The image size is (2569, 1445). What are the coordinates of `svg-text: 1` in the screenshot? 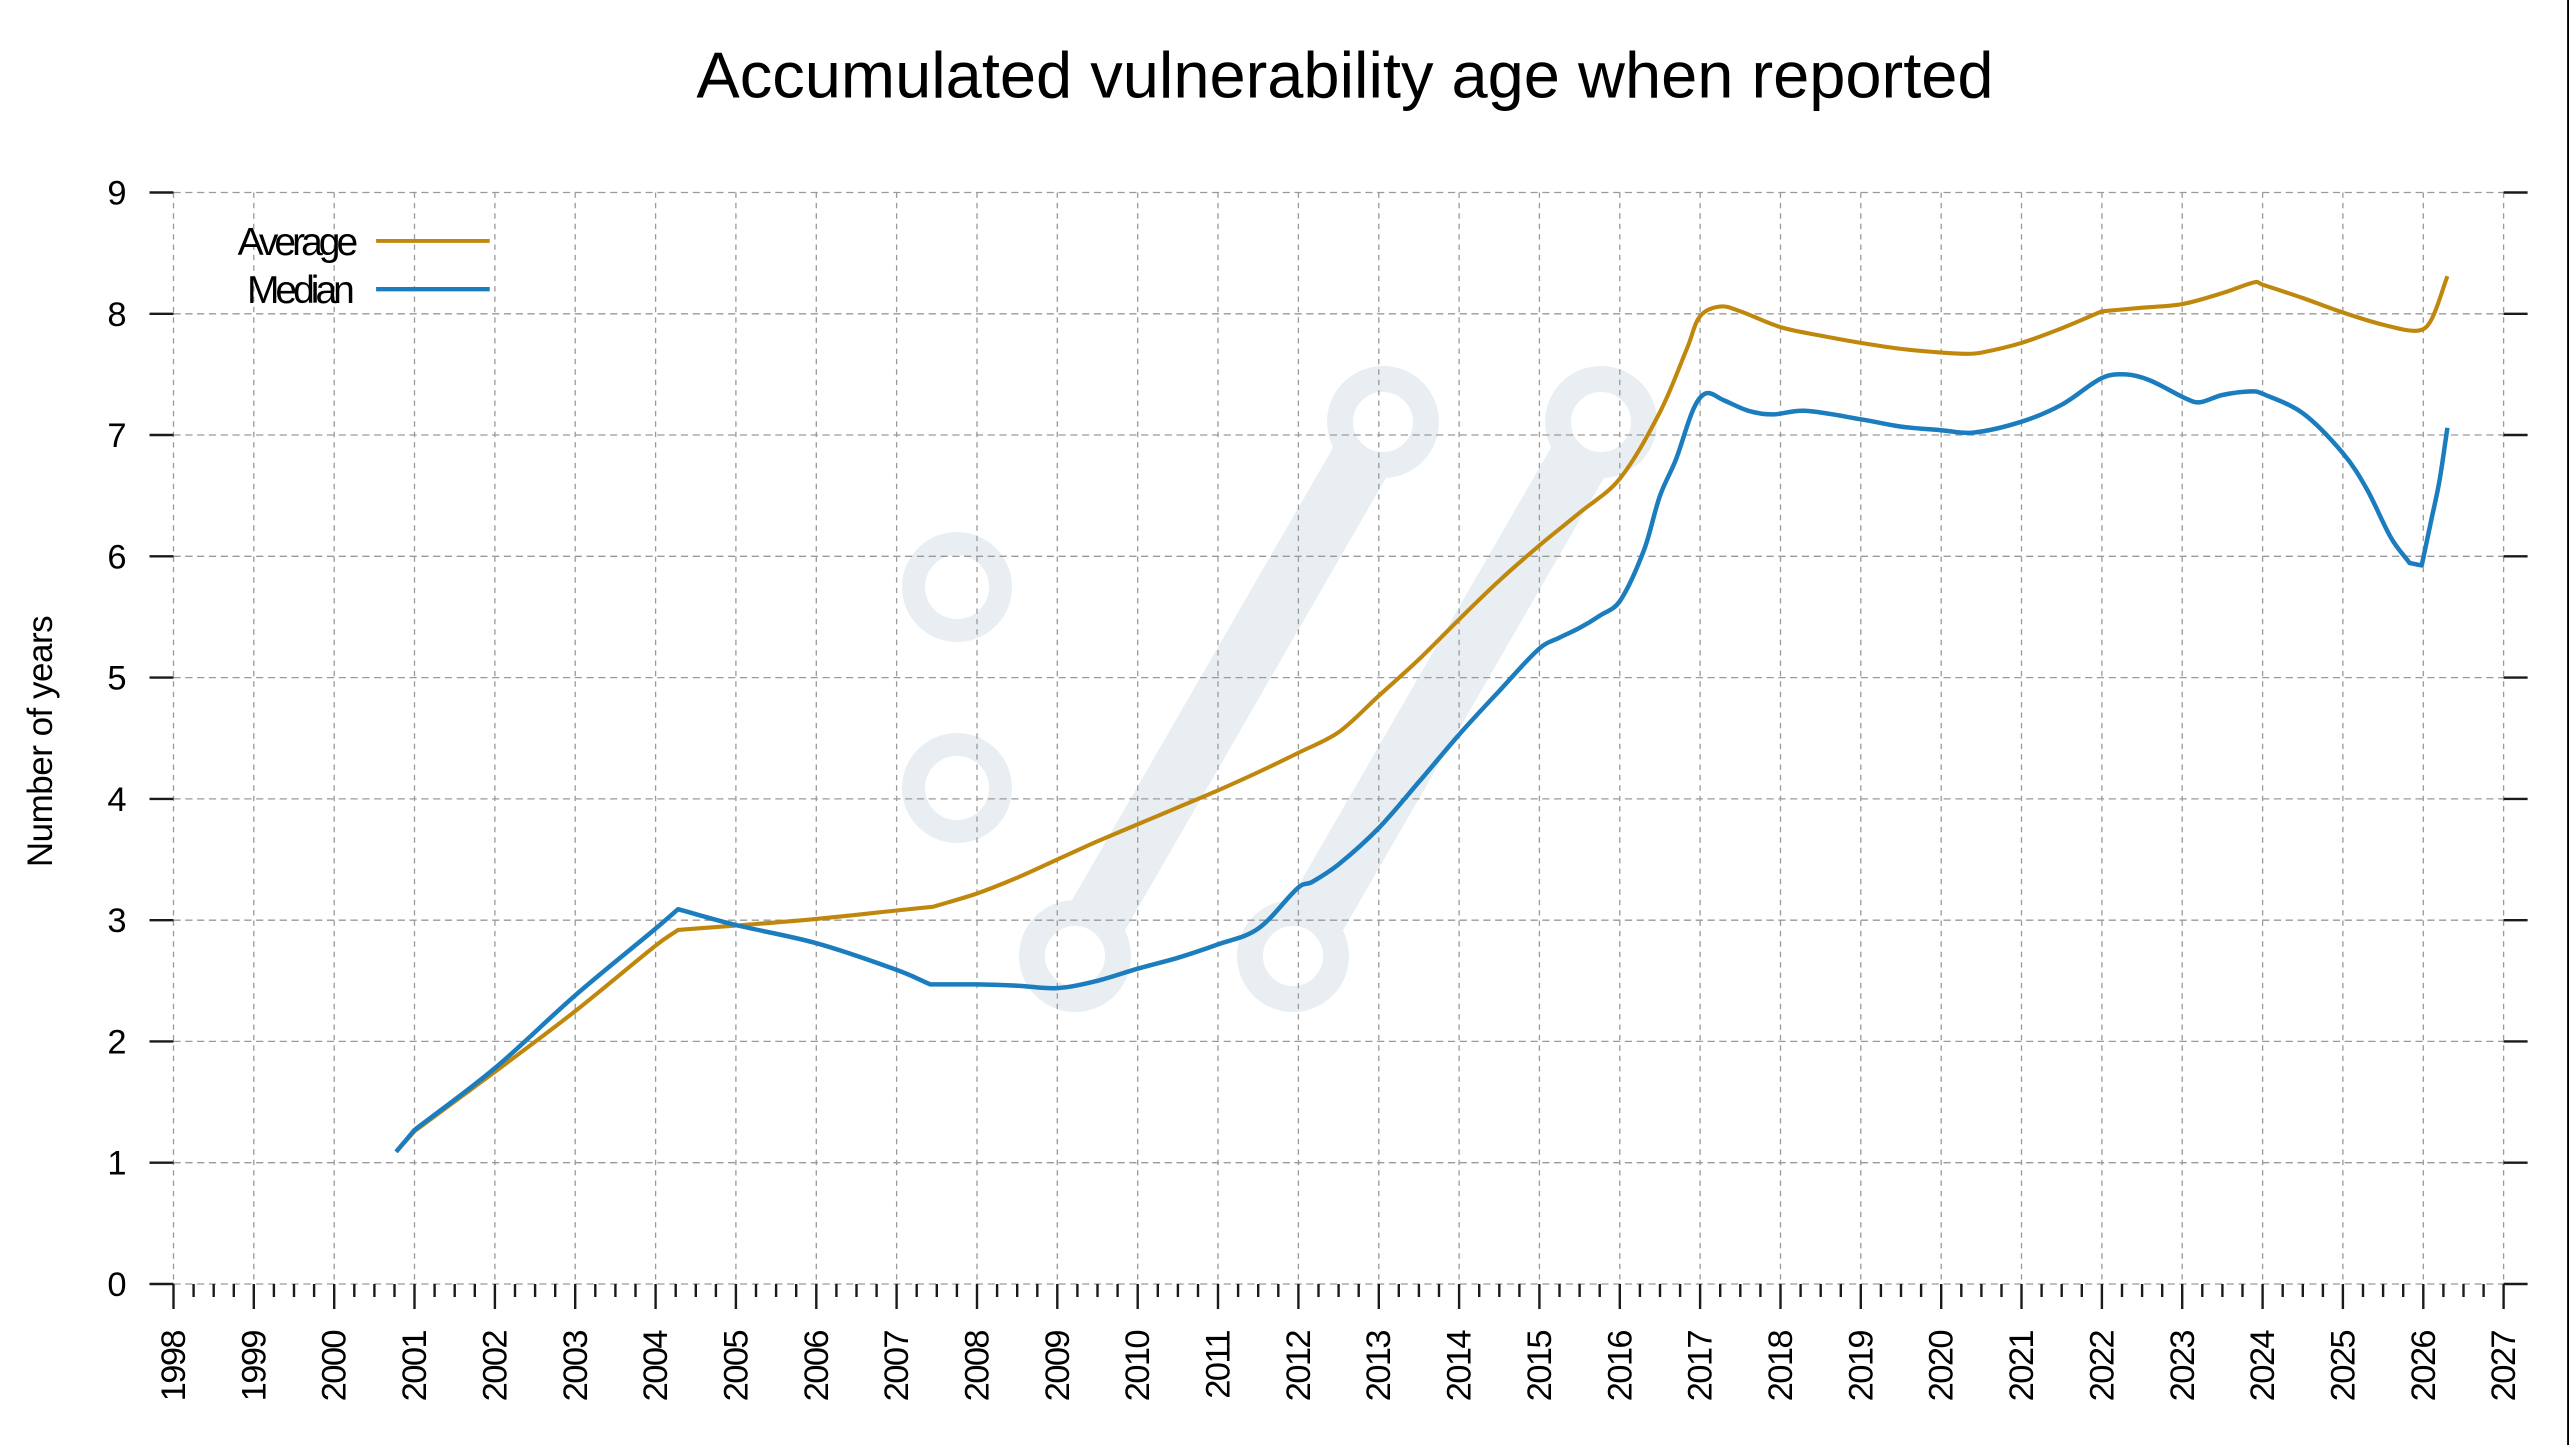 It's located at (116, 1164).